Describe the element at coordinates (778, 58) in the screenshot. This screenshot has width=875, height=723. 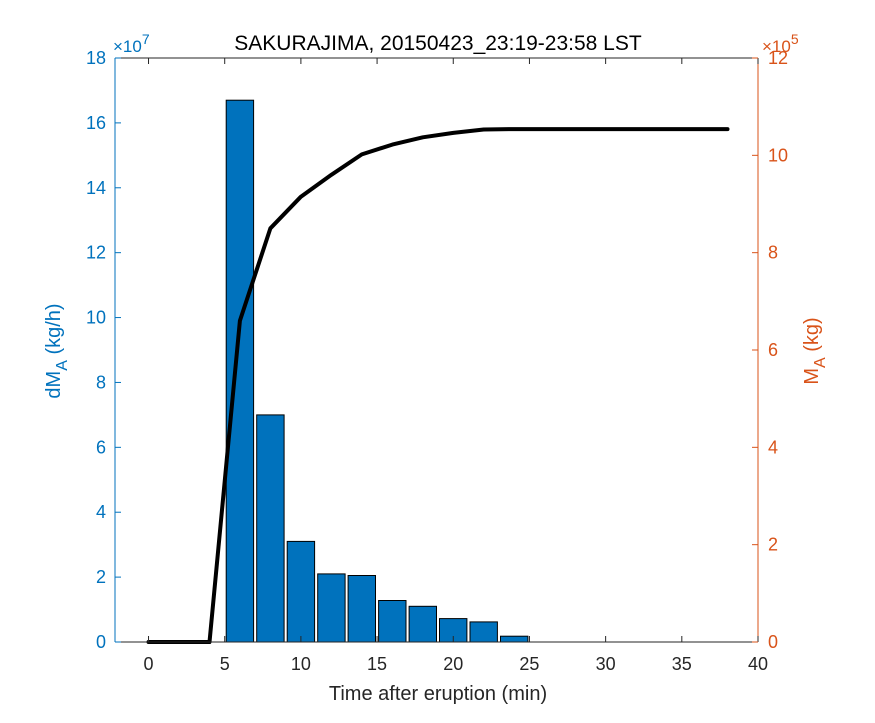
I see `right-tick-label: 12` at that location.